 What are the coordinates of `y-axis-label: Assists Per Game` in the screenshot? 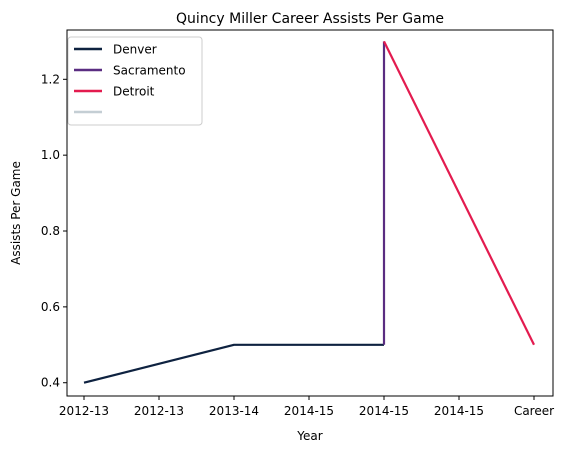 It's located at (16, 213).